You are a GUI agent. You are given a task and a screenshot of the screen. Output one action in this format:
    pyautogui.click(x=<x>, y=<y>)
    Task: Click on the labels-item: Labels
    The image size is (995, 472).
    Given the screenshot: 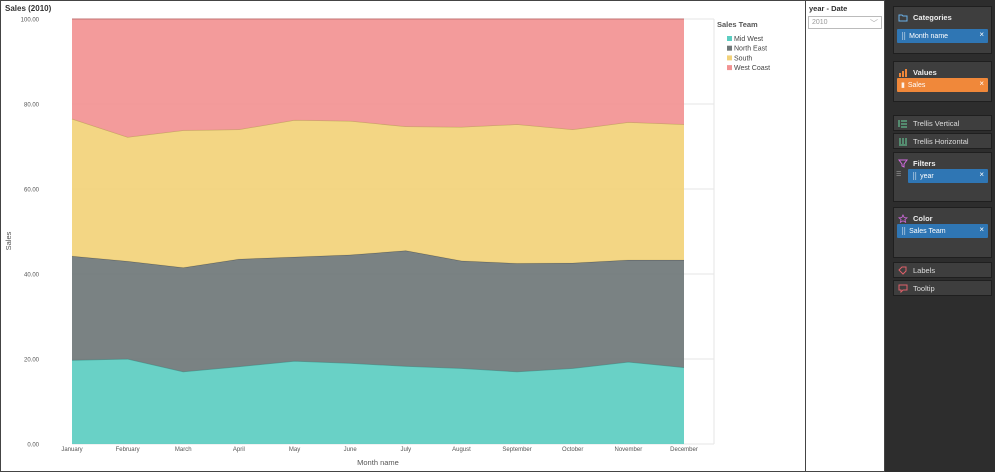 What is the action you would take?
    pyautogui.click(x=942, y=270)
    